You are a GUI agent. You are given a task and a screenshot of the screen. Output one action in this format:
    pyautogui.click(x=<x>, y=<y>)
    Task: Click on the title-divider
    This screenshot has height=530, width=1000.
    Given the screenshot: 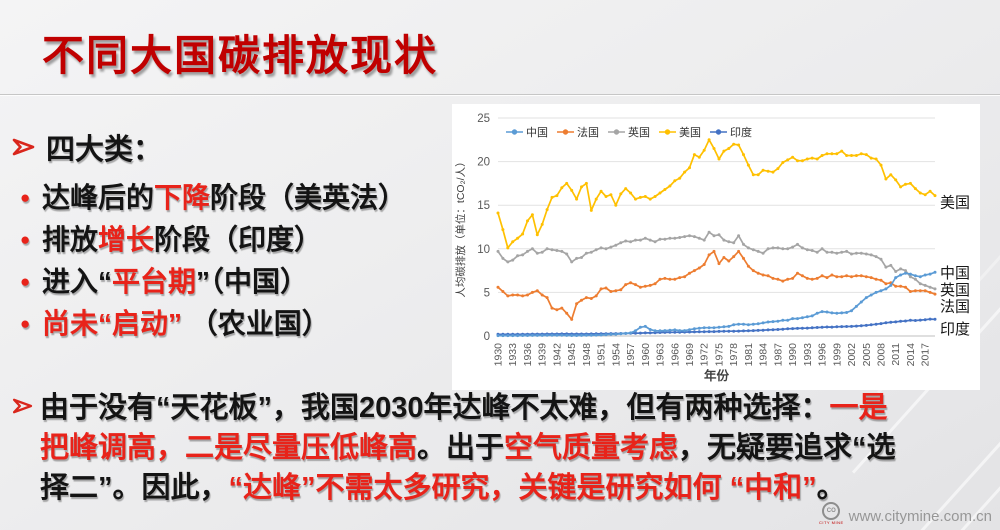 What is the action you would take?
    pyautogui.click(x=500, y=94)
    